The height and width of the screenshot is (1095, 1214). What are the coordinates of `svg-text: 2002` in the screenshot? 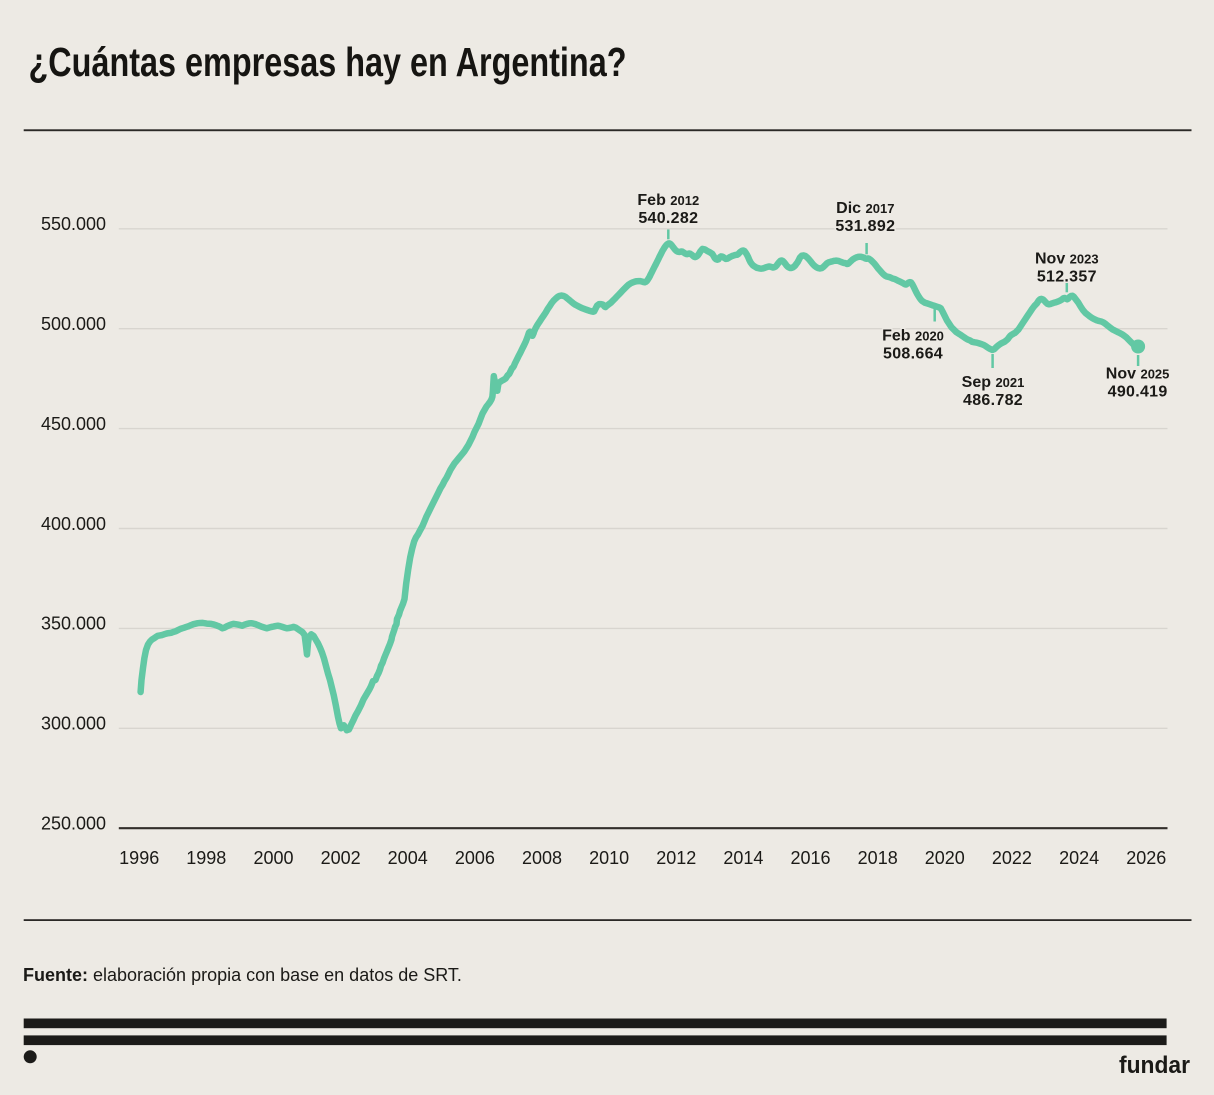 It's located at (341, 858).